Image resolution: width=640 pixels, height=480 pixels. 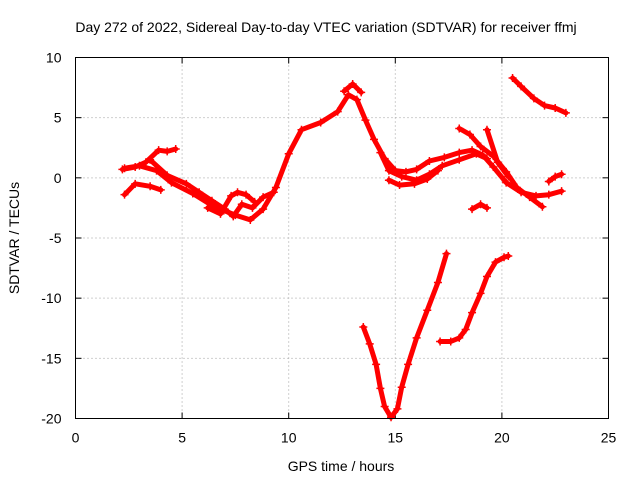 What do you see at coordinates (58, 178) in the screenshot?
I see `y-tick-label: 0` at bounding box center [58, 178].